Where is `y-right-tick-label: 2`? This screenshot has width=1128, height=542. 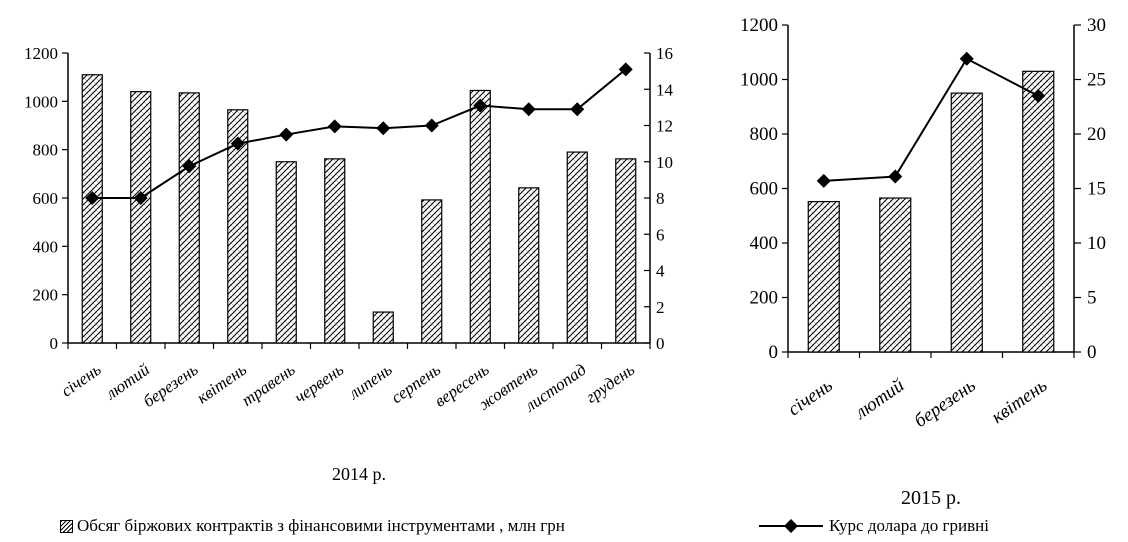
y-right-tick-label: 2 is located at coordinates (660, 307).